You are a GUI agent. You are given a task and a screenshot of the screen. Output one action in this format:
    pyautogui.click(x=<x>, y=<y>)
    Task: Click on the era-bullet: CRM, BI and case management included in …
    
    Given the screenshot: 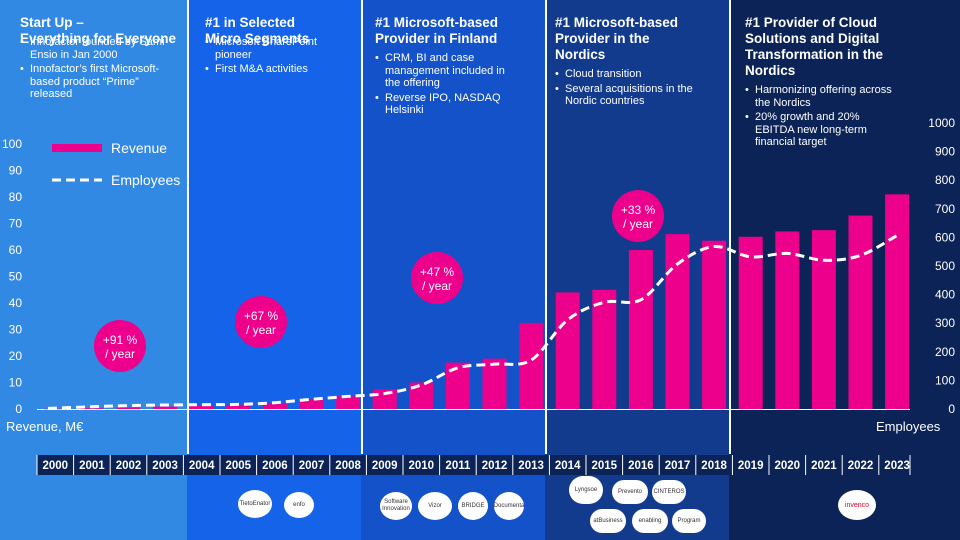 What is the action you would take?
    pyautogui.click(x=443, y=71)
    